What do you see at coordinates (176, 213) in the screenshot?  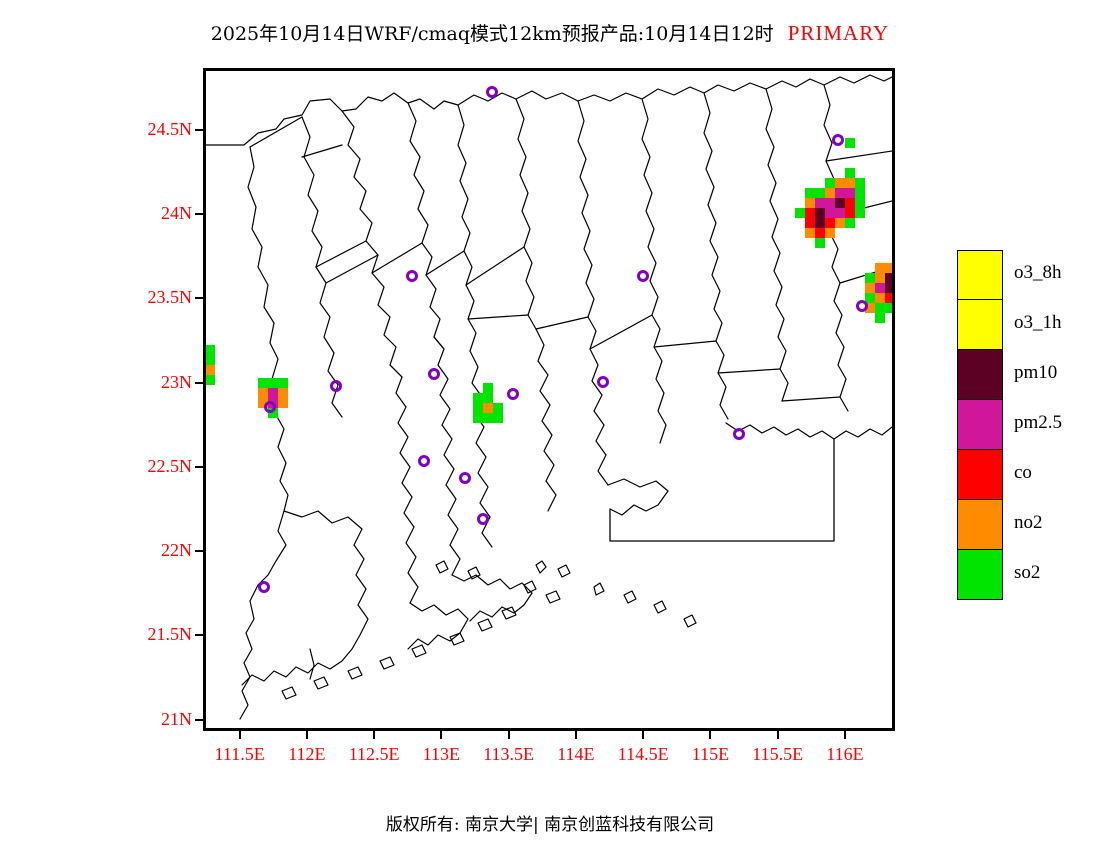 I see `y-axis-tick-label: 24N` at bounding box center [176, 213].